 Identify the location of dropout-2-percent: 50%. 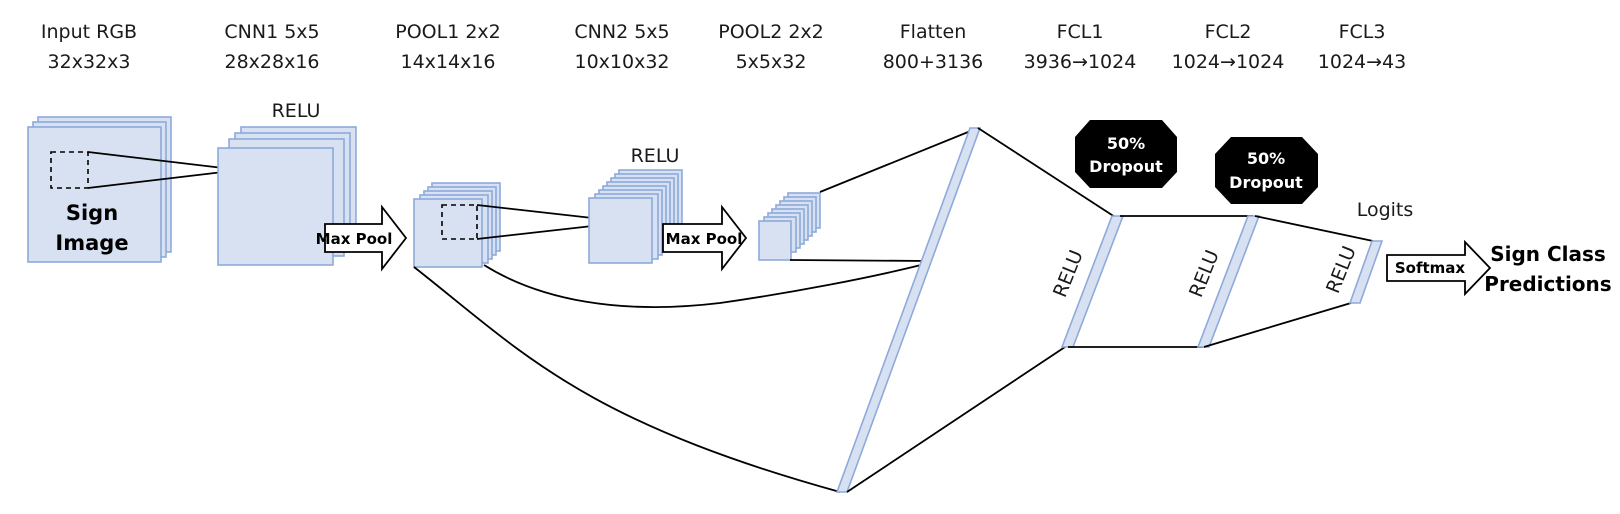
(1266, 158).